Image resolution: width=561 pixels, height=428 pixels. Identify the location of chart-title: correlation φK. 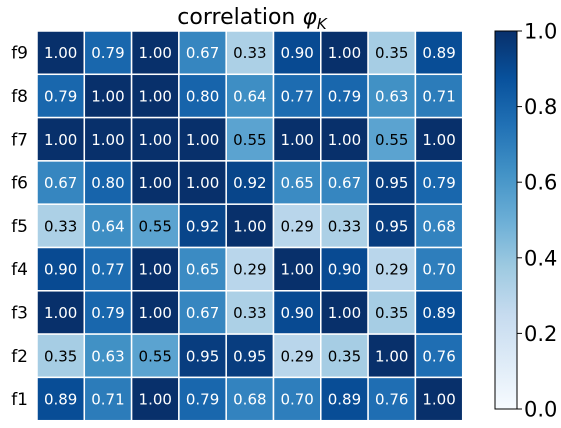
(252, 19).